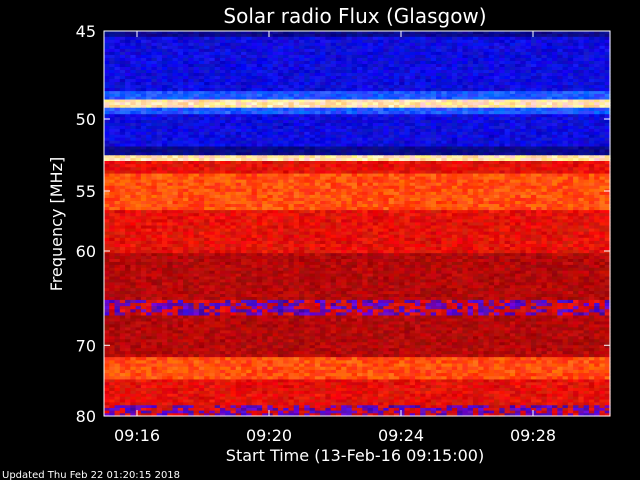  What do you see at coordinates (269, 435) in the screenshot?
I see `x-tick-label: 09:20` at bounding box center [269, 435].